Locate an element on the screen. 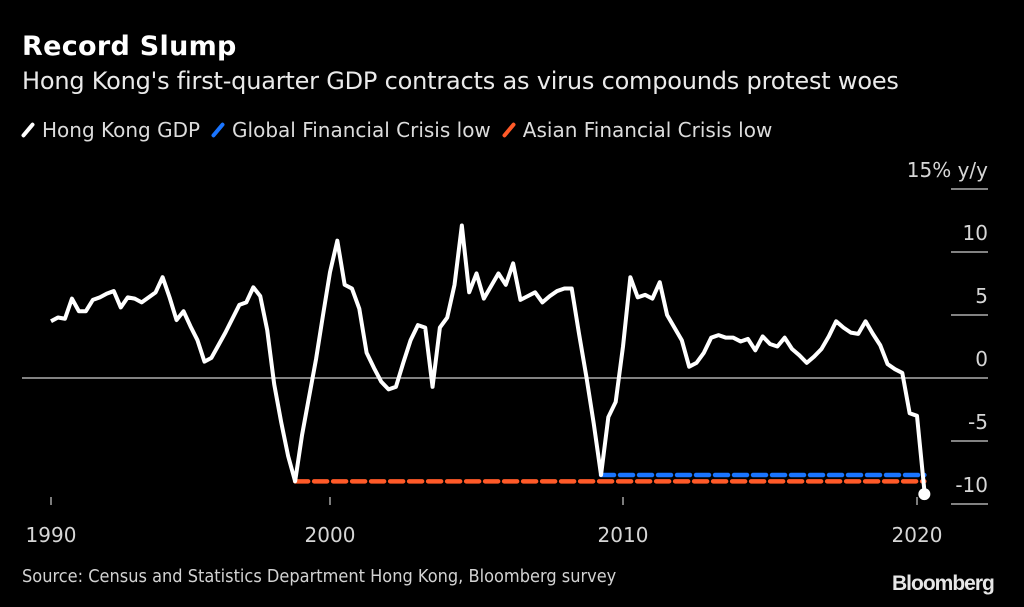 Image resolution: width=1024 pixels, height=607 pixels. x-tick-label: 1990 is located at coordinates (51, 535).